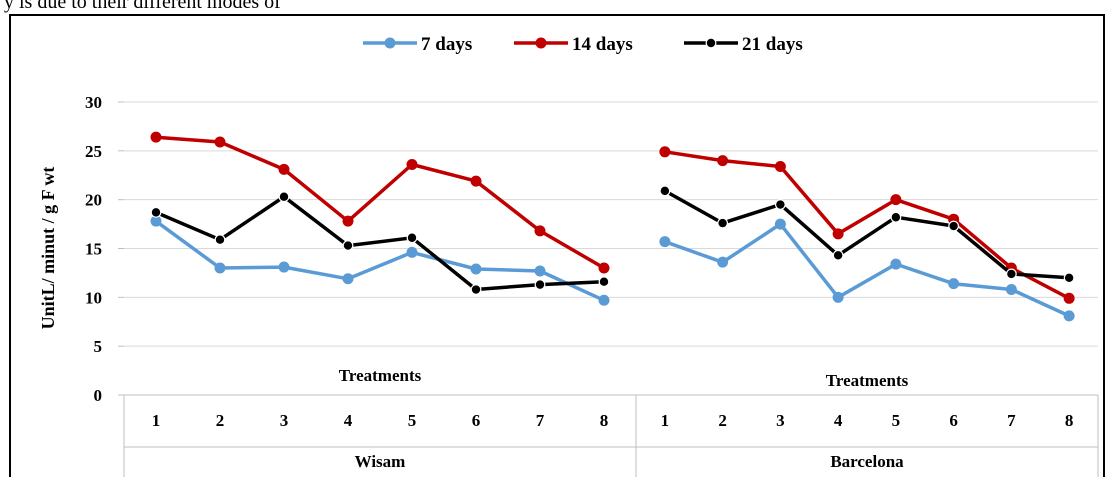 The image size is (1108, 477). What do you see at coordinates (867, 461) in the screenshot?
I see `group-label: Barcelona` at bounding box center [867, 461].